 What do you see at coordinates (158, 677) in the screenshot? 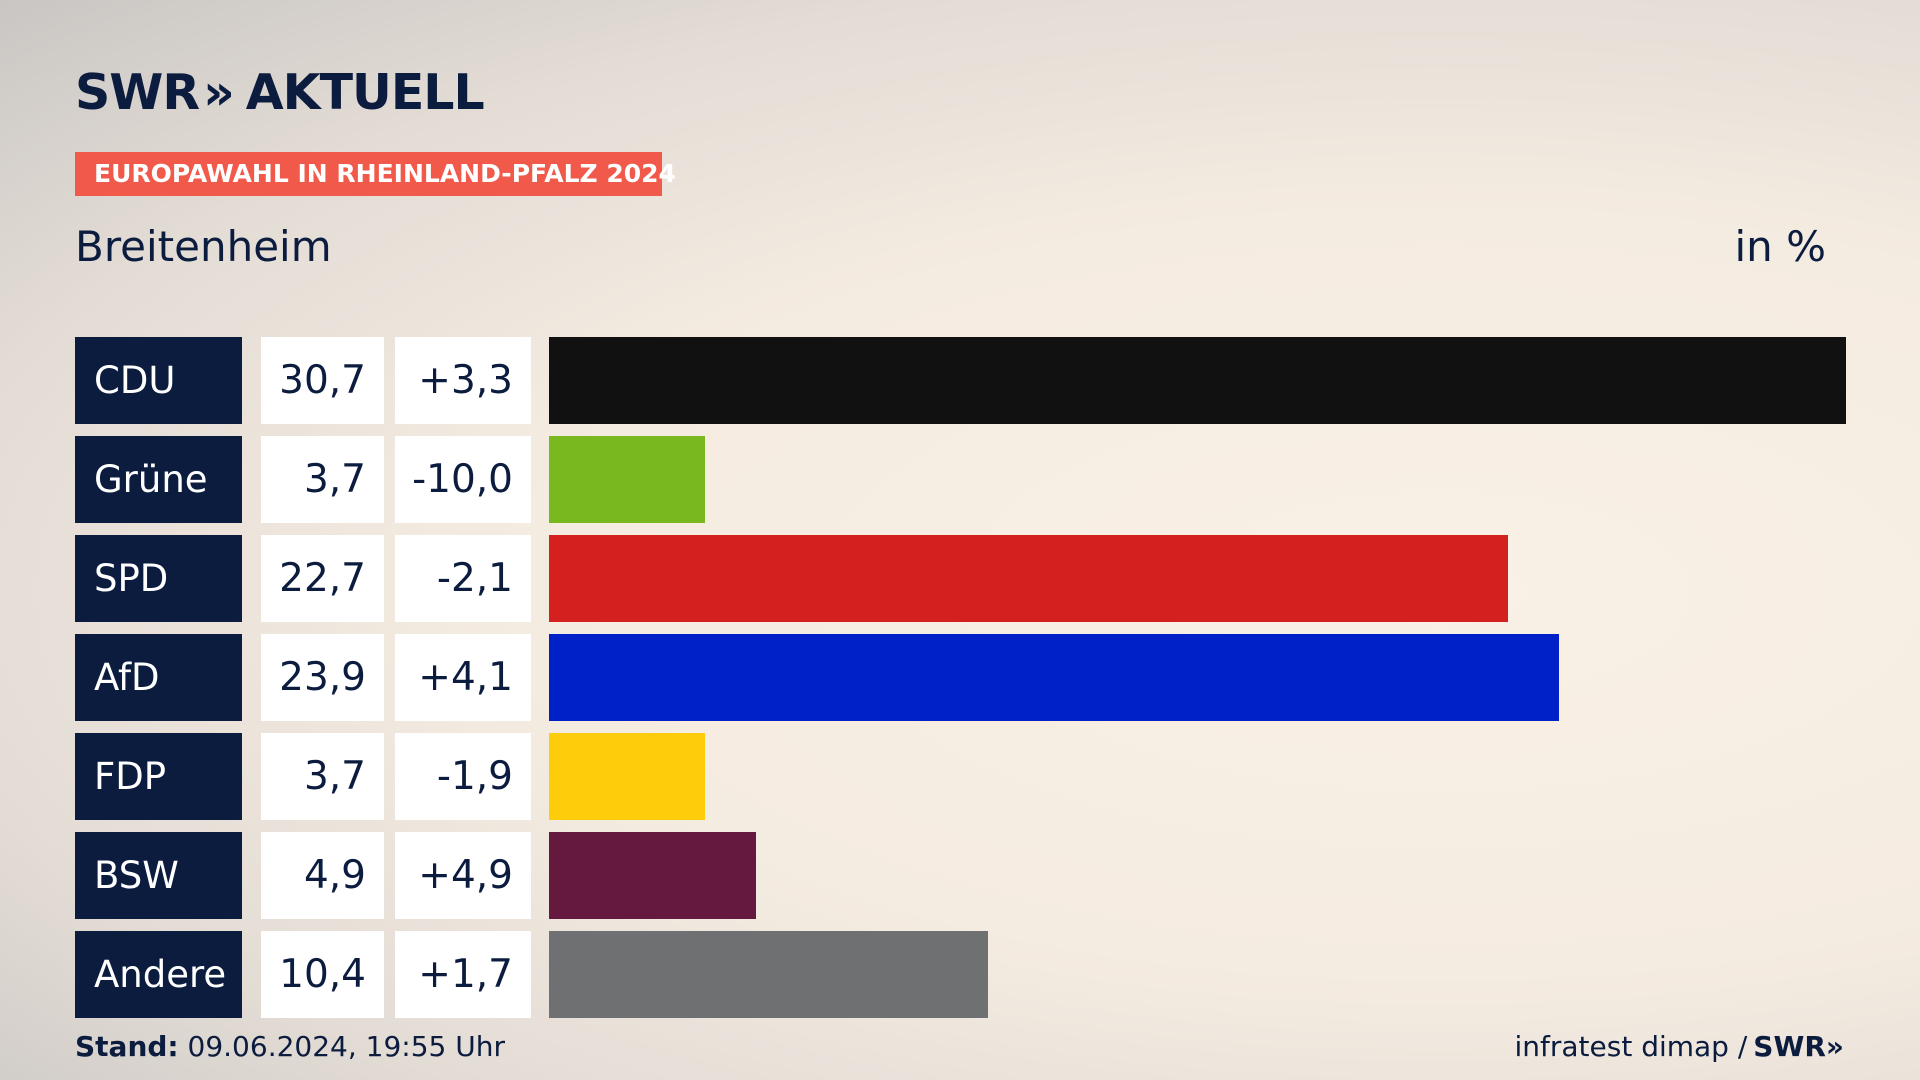
I see `party-label: AfD` at bounding box center [158, 677].